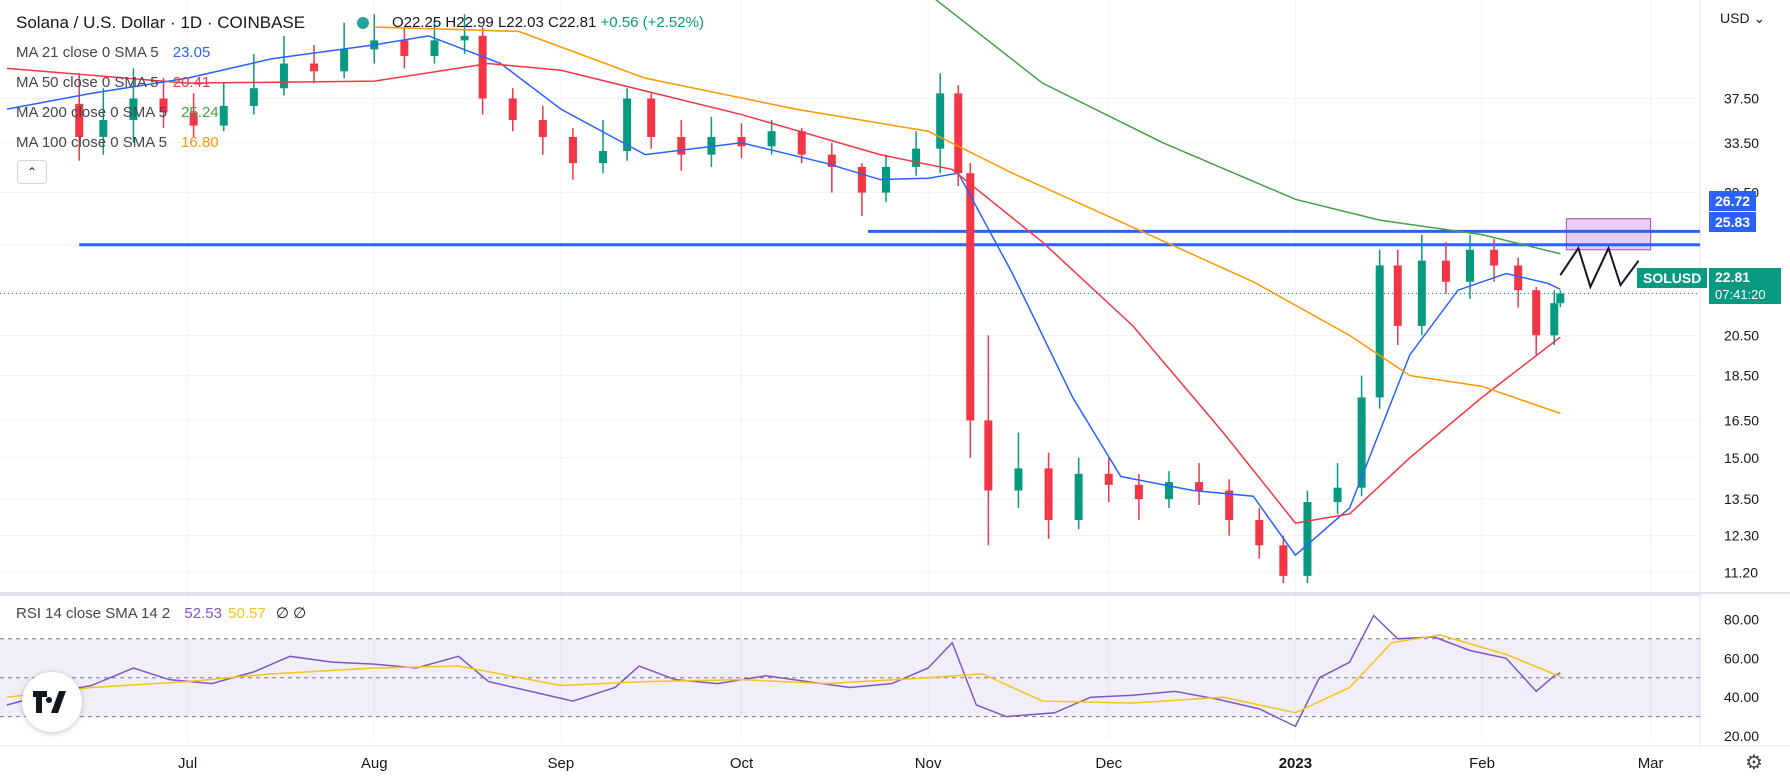 The height and width of the screenshot is (778, 1790). I want to click on price-axis-label: 18.50, so click(1741, 376).